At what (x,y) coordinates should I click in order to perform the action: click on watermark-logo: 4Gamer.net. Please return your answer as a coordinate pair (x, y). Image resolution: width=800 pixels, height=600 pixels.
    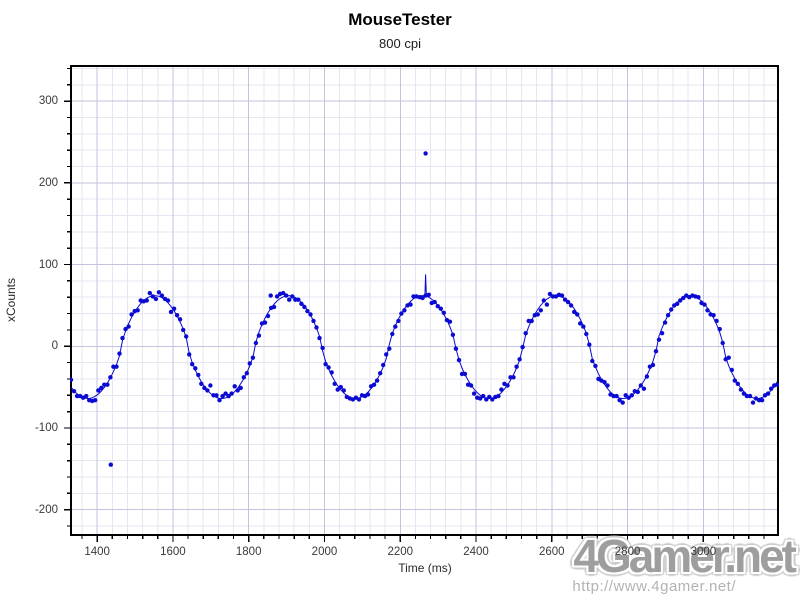
    Looking at the image, I should click on (685, 556).